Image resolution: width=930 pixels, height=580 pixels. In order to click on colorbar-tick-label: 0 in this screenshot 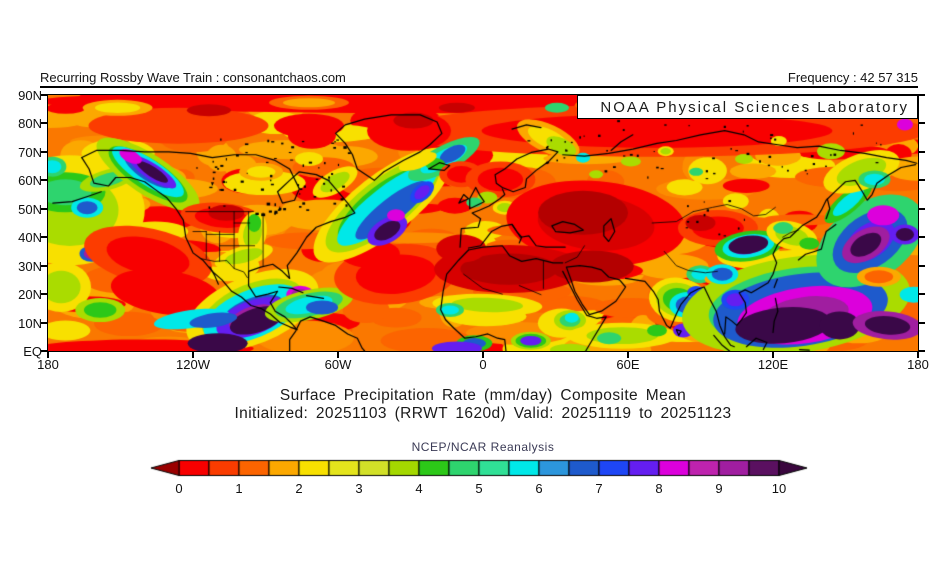, I will do `click(179, 488)`.